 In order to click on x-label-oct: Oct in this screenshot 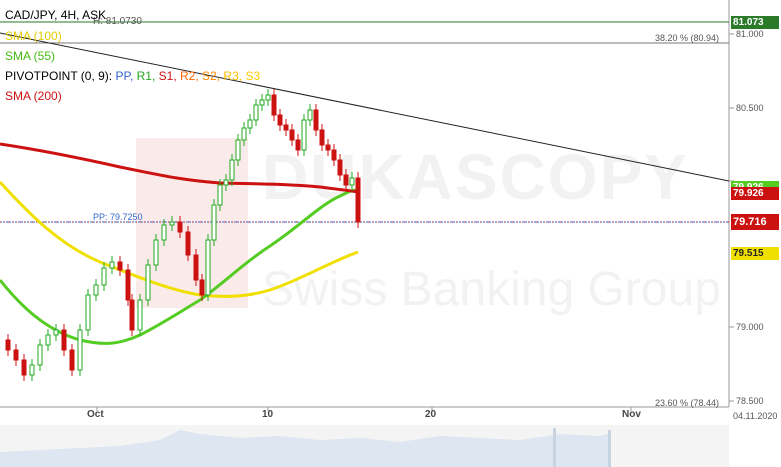, I will do `click(95, 414)`.